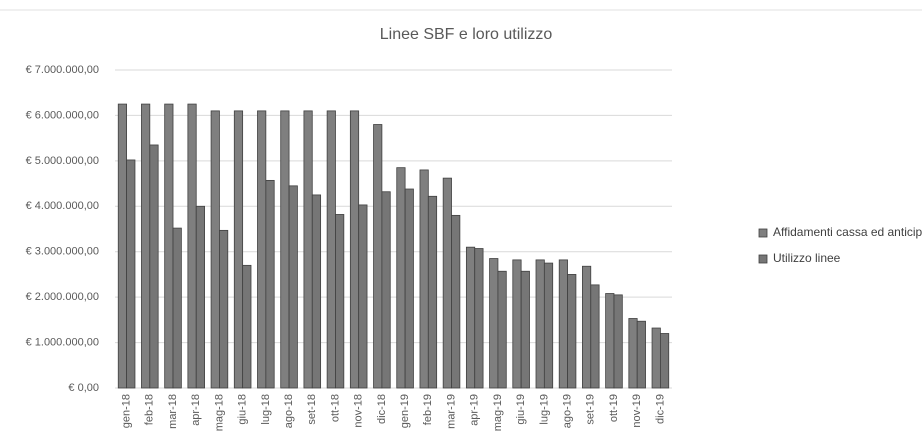  I want to click on y-tick-label: € 1.000.000,00, so click(62, 342).